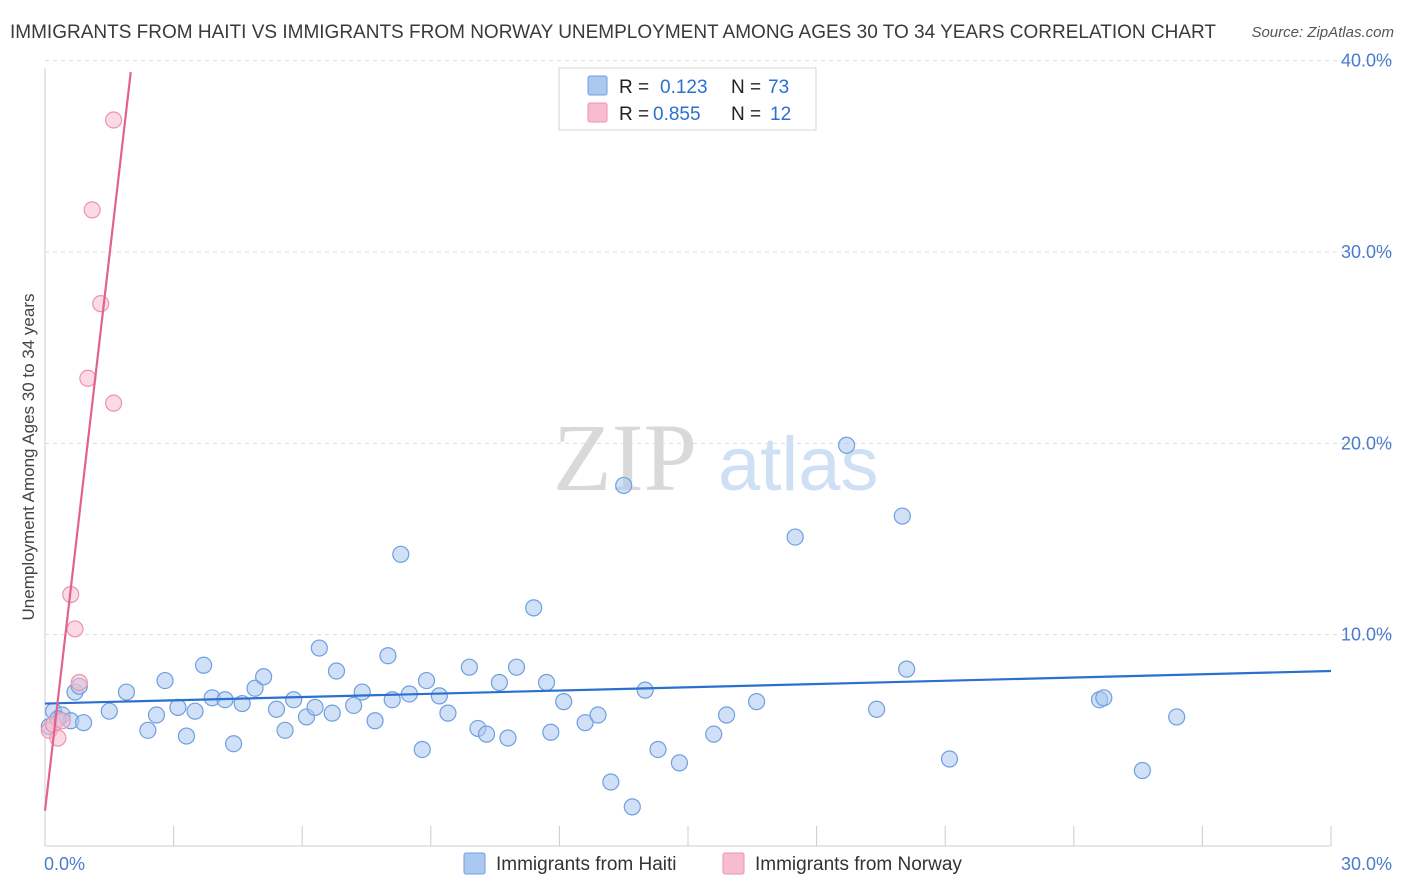  Describe the element at coordinates (858, 864) in the screenshot. I see `bottom-legend-label-norway: Immigrants from Norway` at that location.